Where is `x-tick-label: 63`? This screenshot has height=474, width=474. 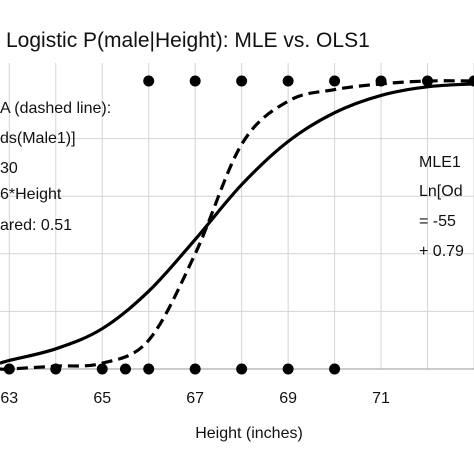 x-tick-label: 63 is located at coordinates (9, 398).